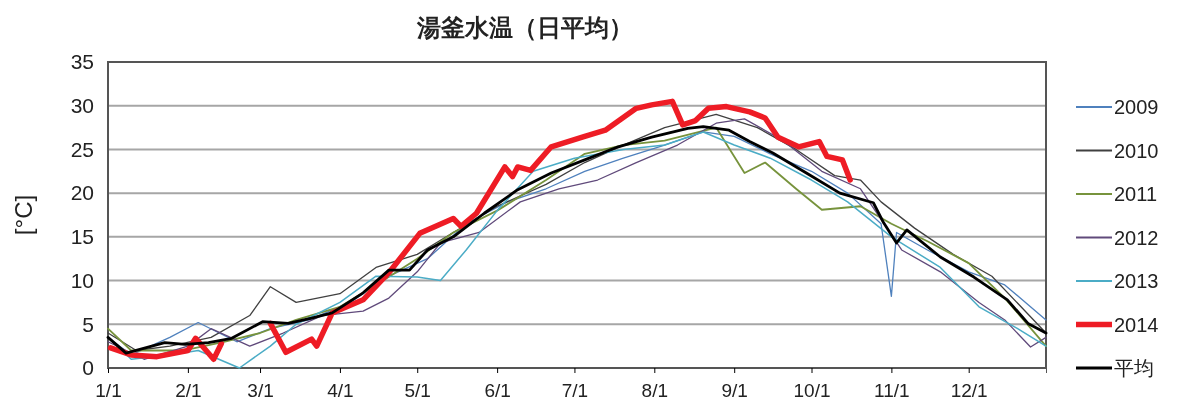  Describe the element at coordinates (1136, 150) in the screenshot. I see `legend-label: 2010` at that location.